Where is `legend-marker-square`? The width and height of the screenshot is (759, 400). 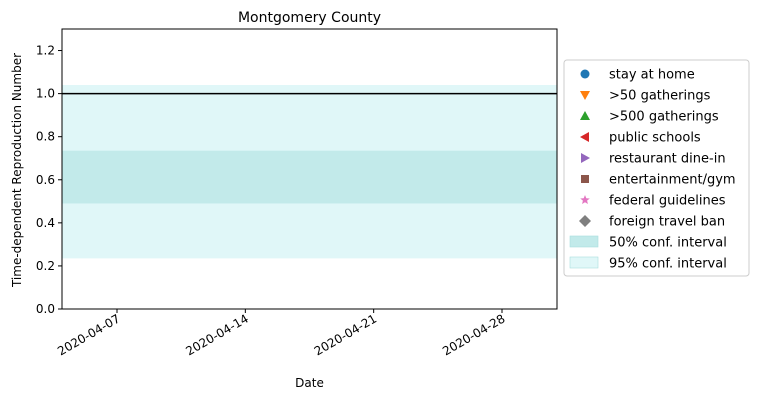
legend-marker-square is located at coordinates (585, 179).